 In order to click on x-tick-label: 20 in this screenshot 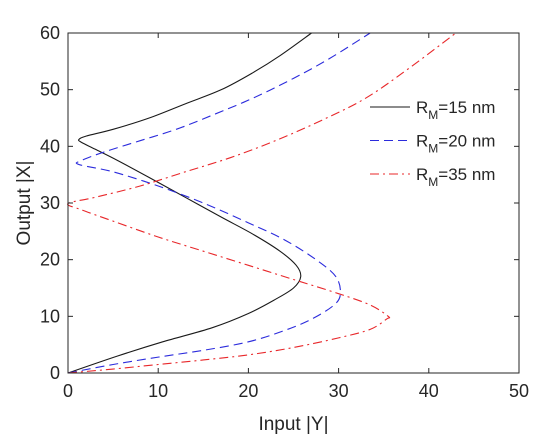, I will do `click(248, 391)`.